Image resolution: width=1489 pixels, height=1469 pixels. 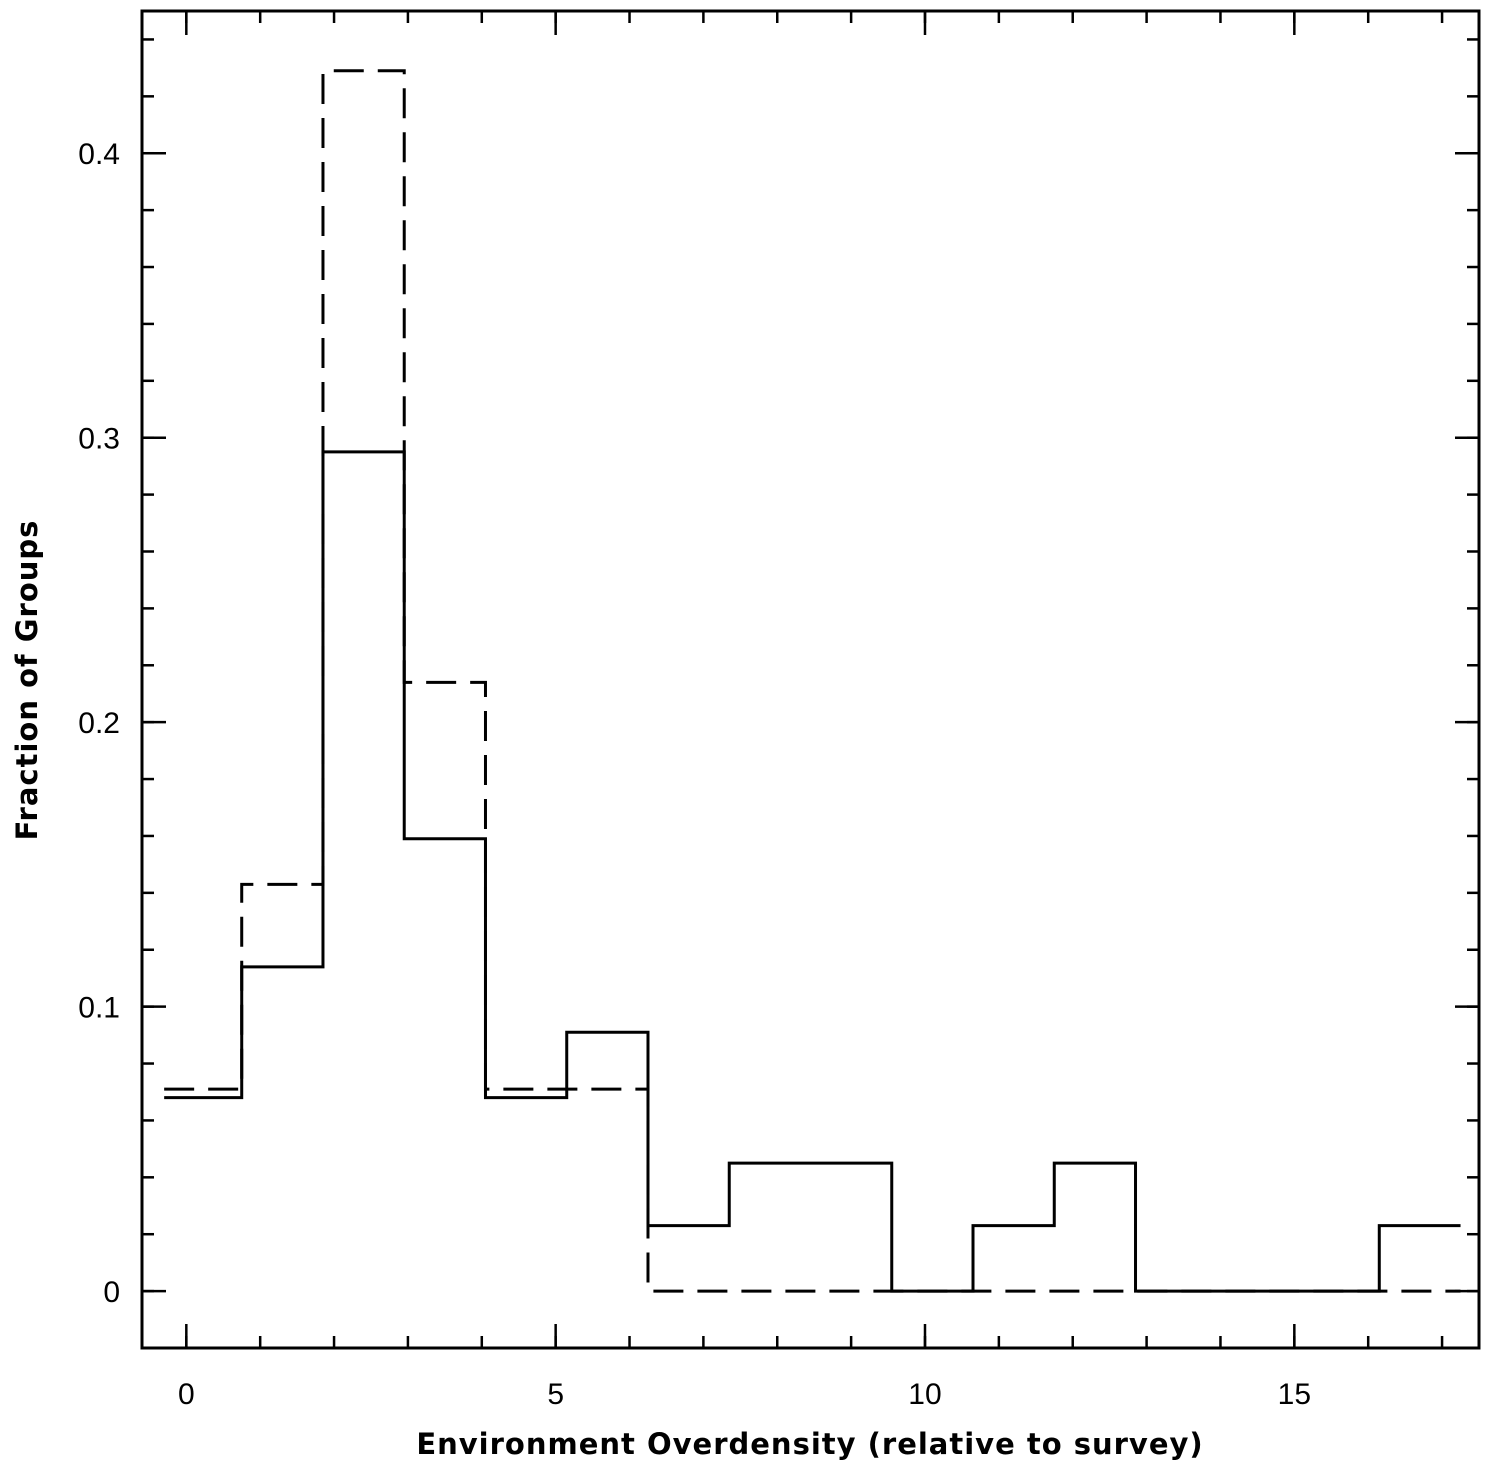 What do you see at coordinates (27, 680) in the screenshot?
I see `y-axis-title: Fraction of Groups` at bounding box center [27, 680].